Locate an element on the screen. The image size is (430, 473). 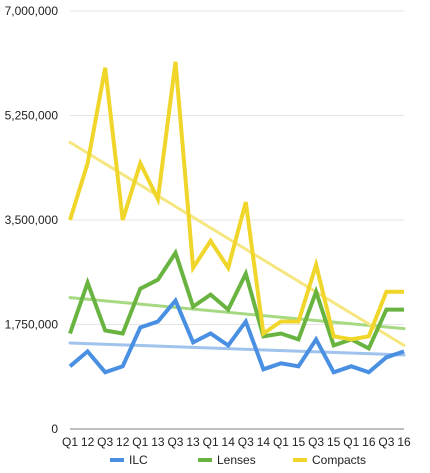
legend: ILC Lenses Compacts is located at coordinates (238, 460).